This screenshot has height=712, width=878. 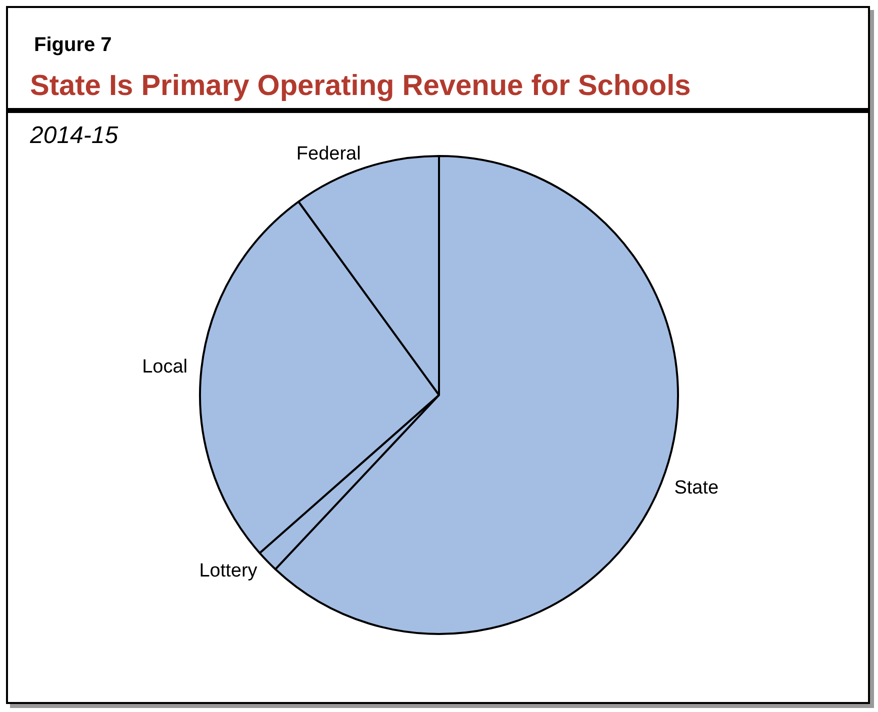 I want to click on slice-label: State, so click(x=696, y=487).